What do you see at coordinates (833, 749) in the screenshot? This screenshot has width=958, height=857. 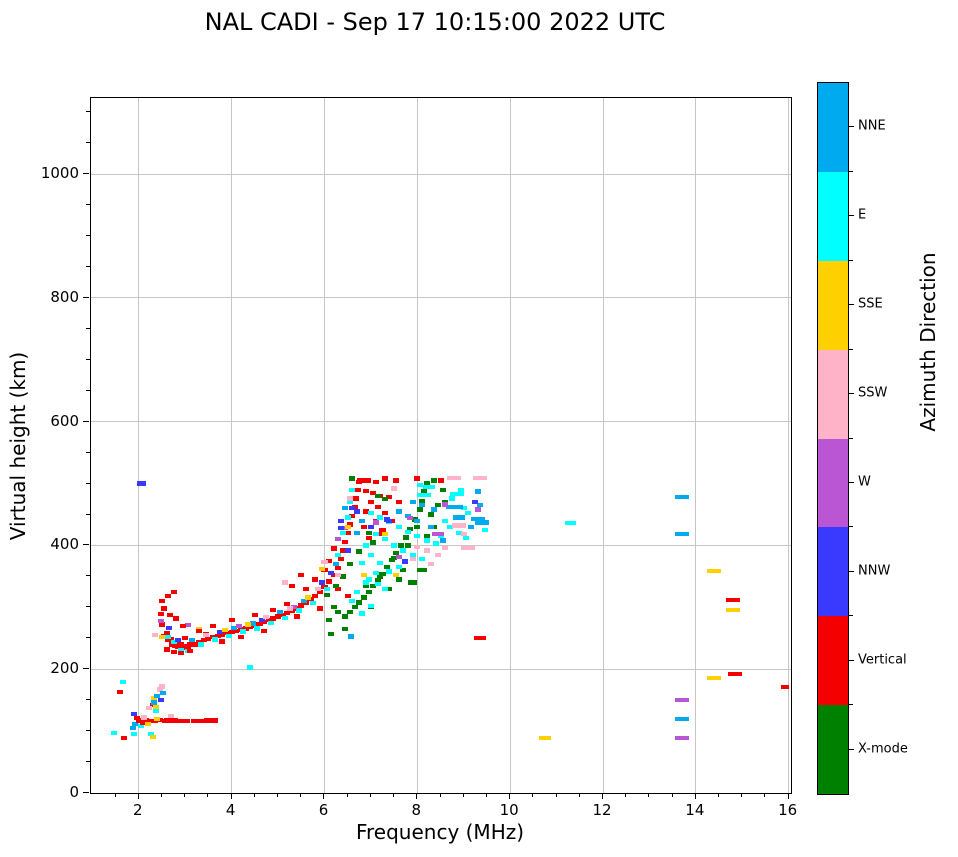 I see `colorbar-segment-x-mode` at bounding box center [833, 749].